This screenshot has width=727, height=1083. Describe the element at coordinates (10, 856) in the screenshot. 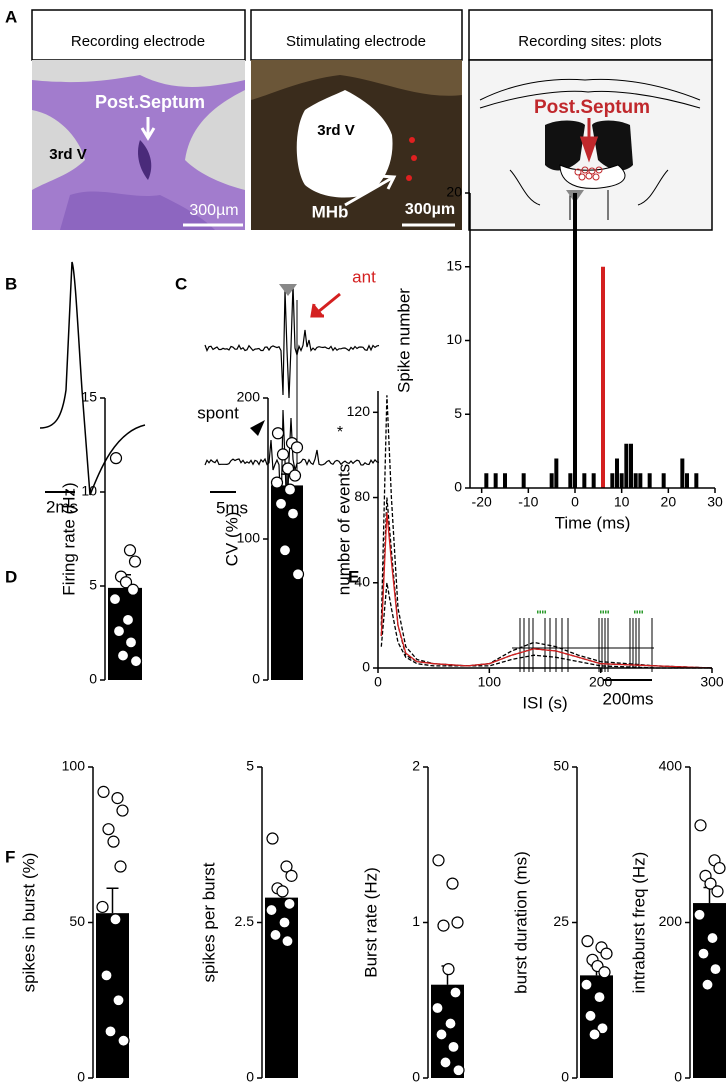

I see `panel-label: F` at that location.